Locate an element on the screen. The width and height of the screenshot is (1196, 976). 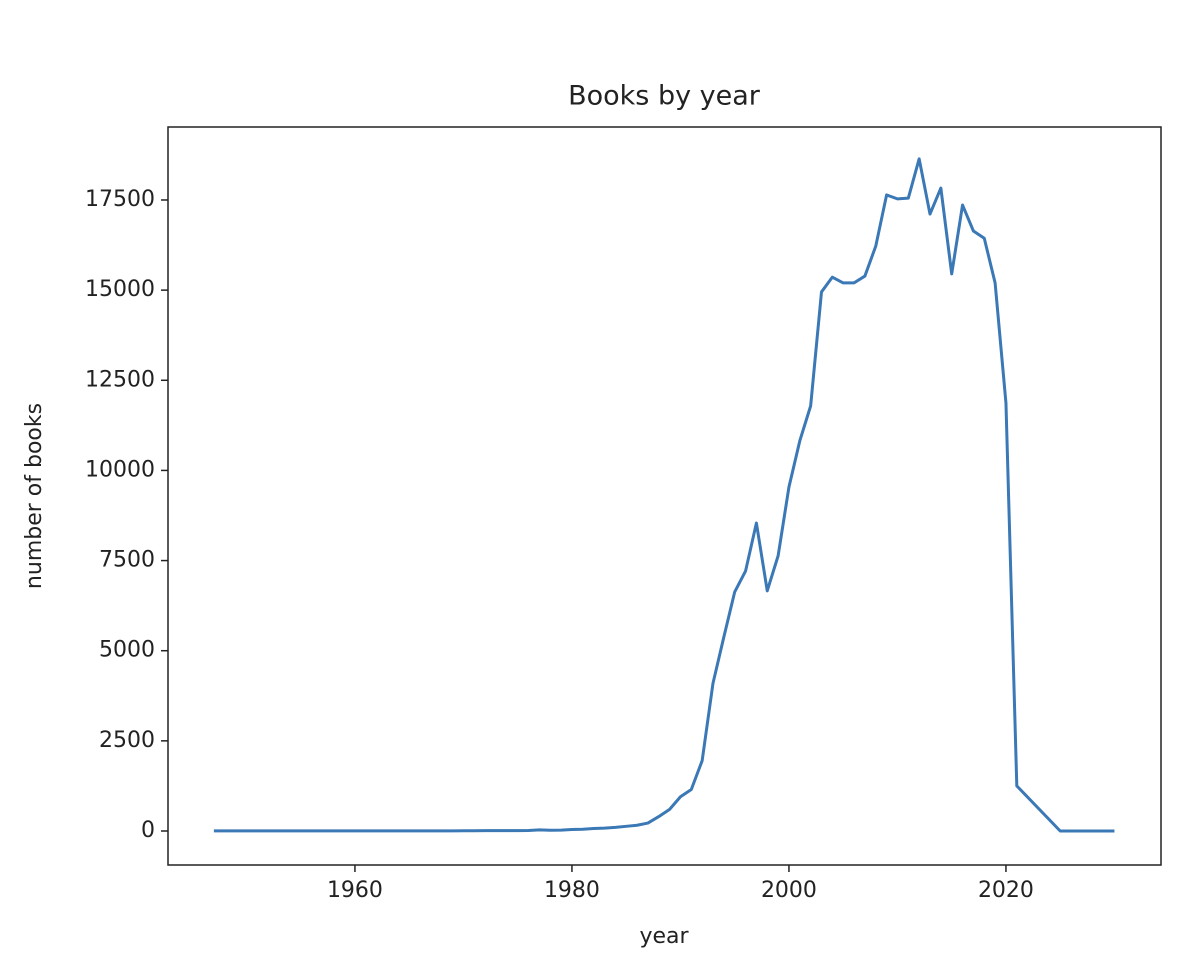
x-tick-label: 1960 is located at coordinates (355, 890).